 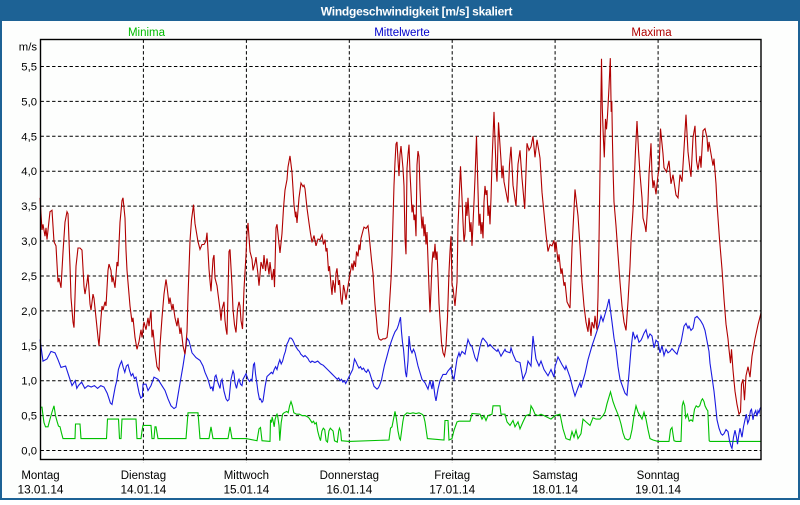 I want to click on svg-text: 5,5, so click(x=29, y=68).